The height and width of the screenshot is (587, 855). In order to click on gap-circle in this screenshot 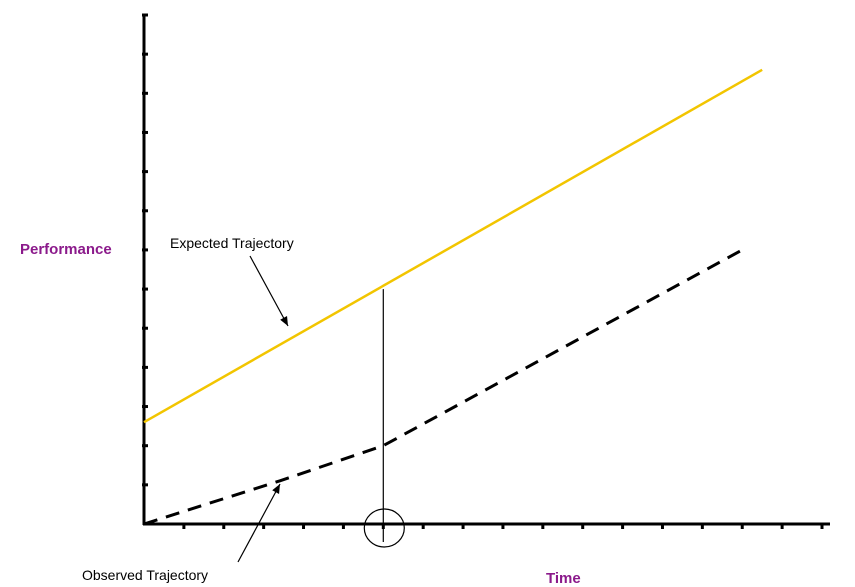, I will do `click(384, 528)`.